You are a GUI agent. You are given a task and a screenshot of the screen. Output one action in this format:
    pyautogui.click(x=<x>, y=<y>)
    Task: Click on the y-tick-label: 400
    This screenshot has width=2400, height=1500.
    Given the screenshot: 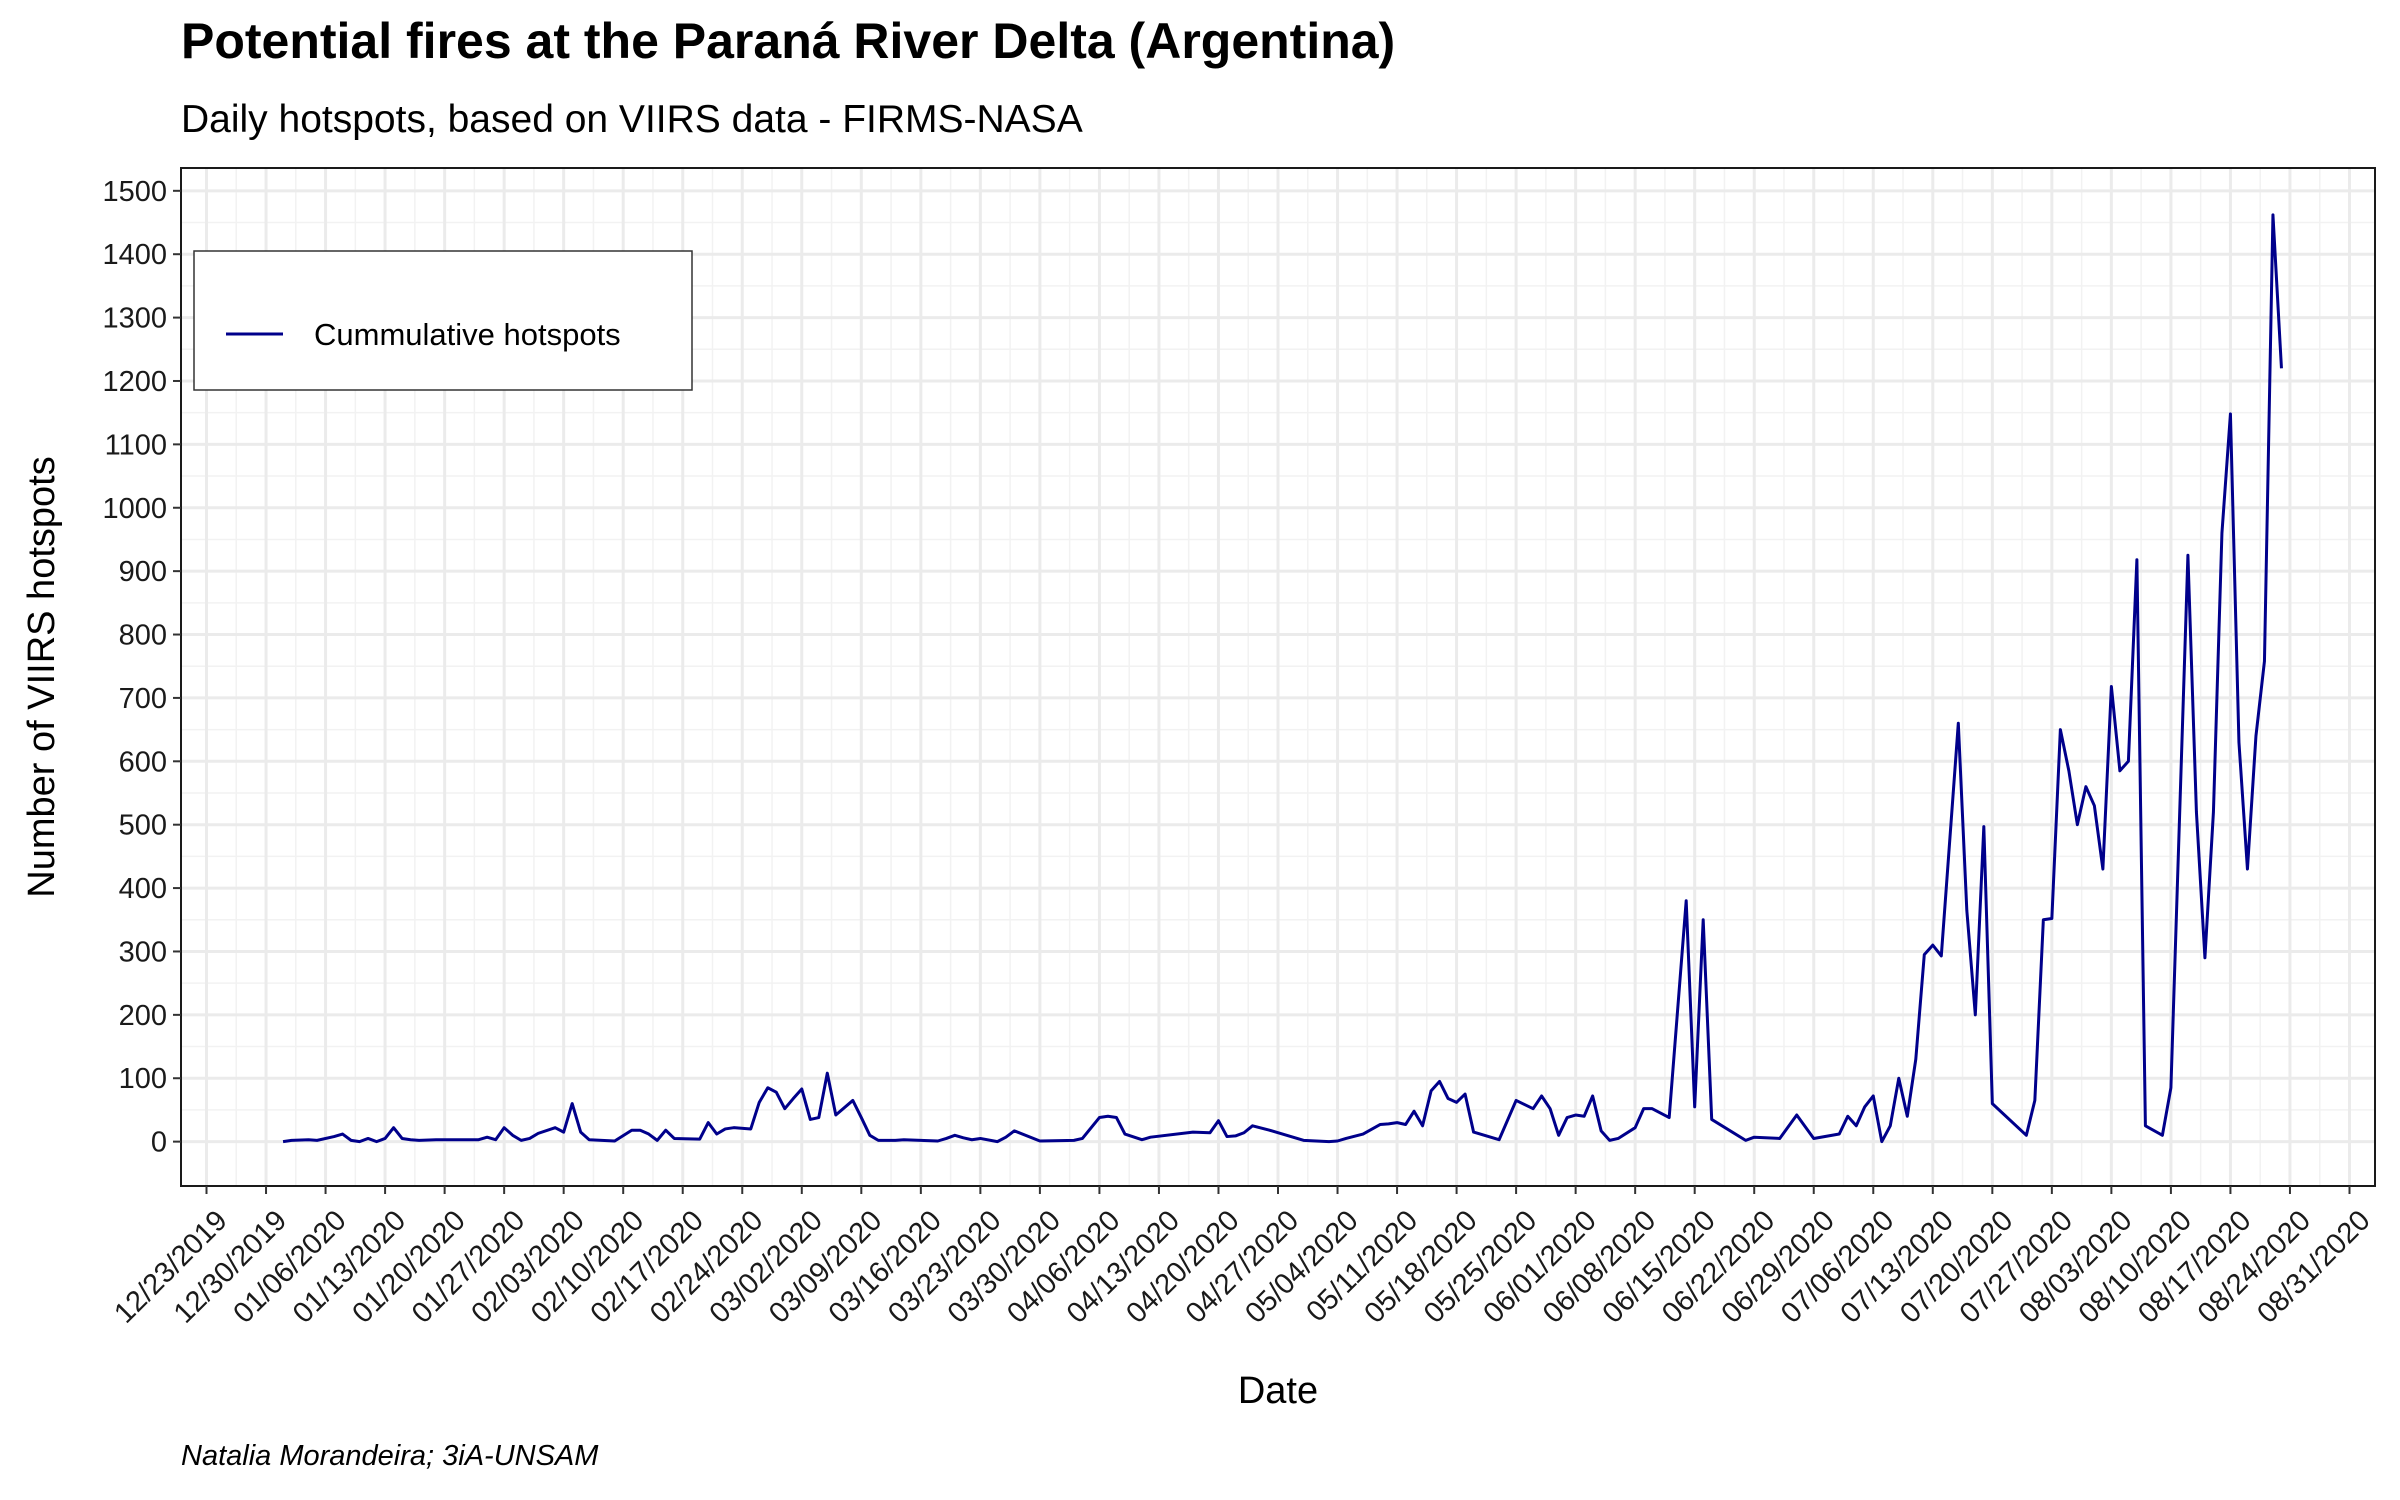 What is the action you would take?
    pyautogui.click(x=143, y=889)
    